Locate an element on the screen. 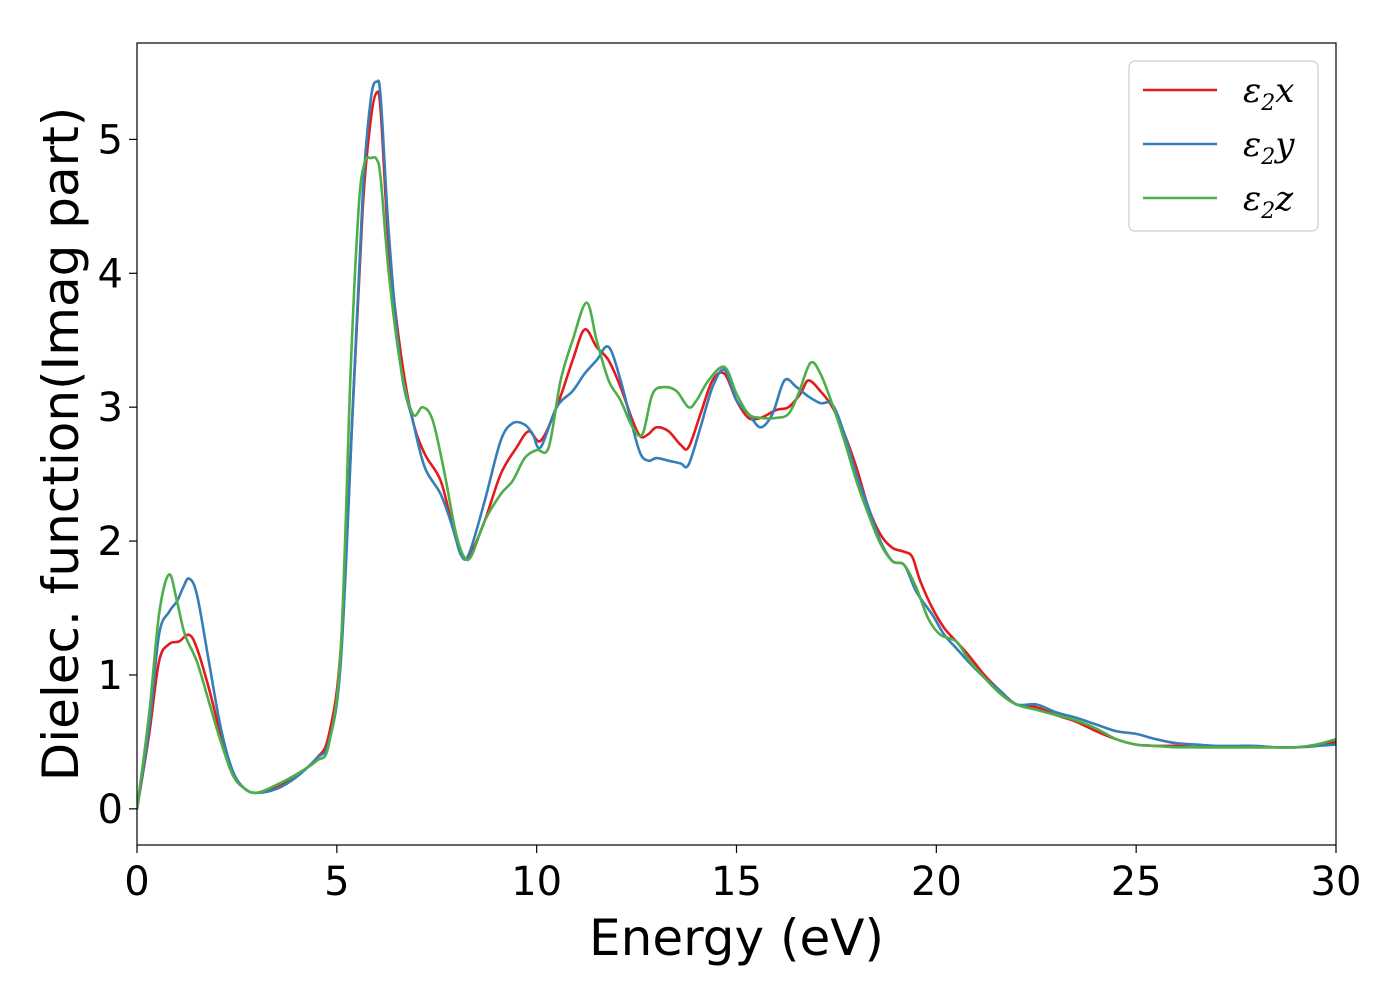  y-tick-label: 2 is located at coordinates (110, 542).